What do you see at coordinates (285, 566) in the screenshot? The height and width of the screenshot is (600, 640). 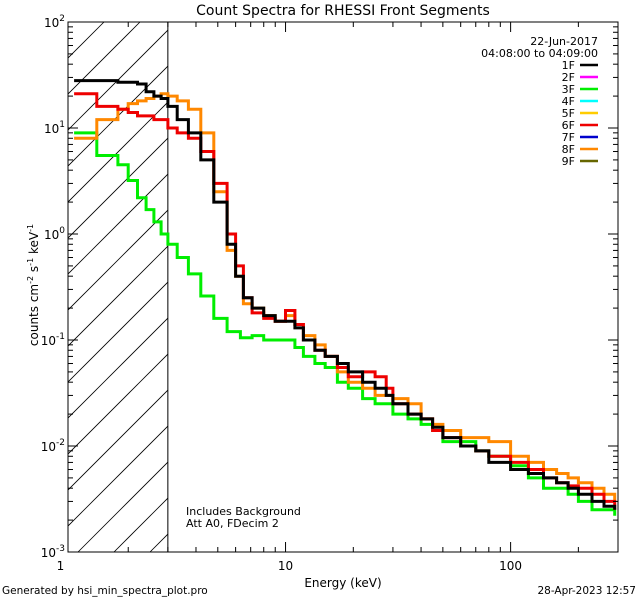 I see `x-tick-label: 10` at bounding box center [285, 566].